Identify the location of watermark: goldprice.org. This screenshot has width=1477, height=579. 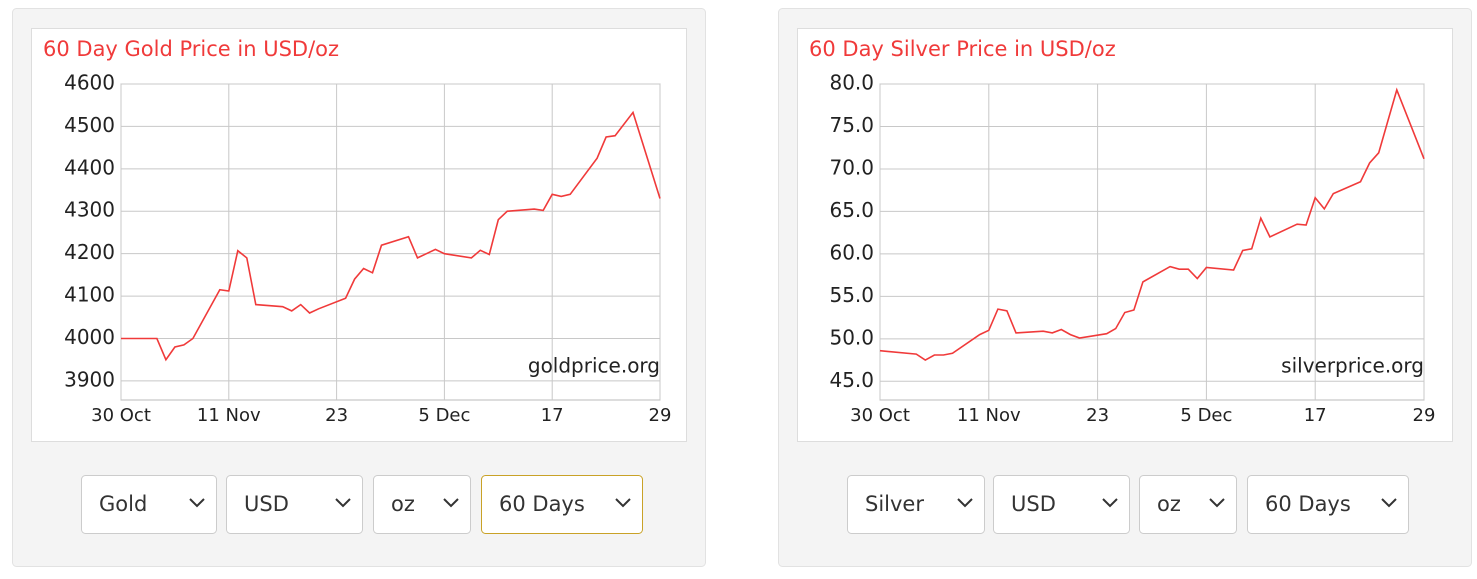
(594, 366).